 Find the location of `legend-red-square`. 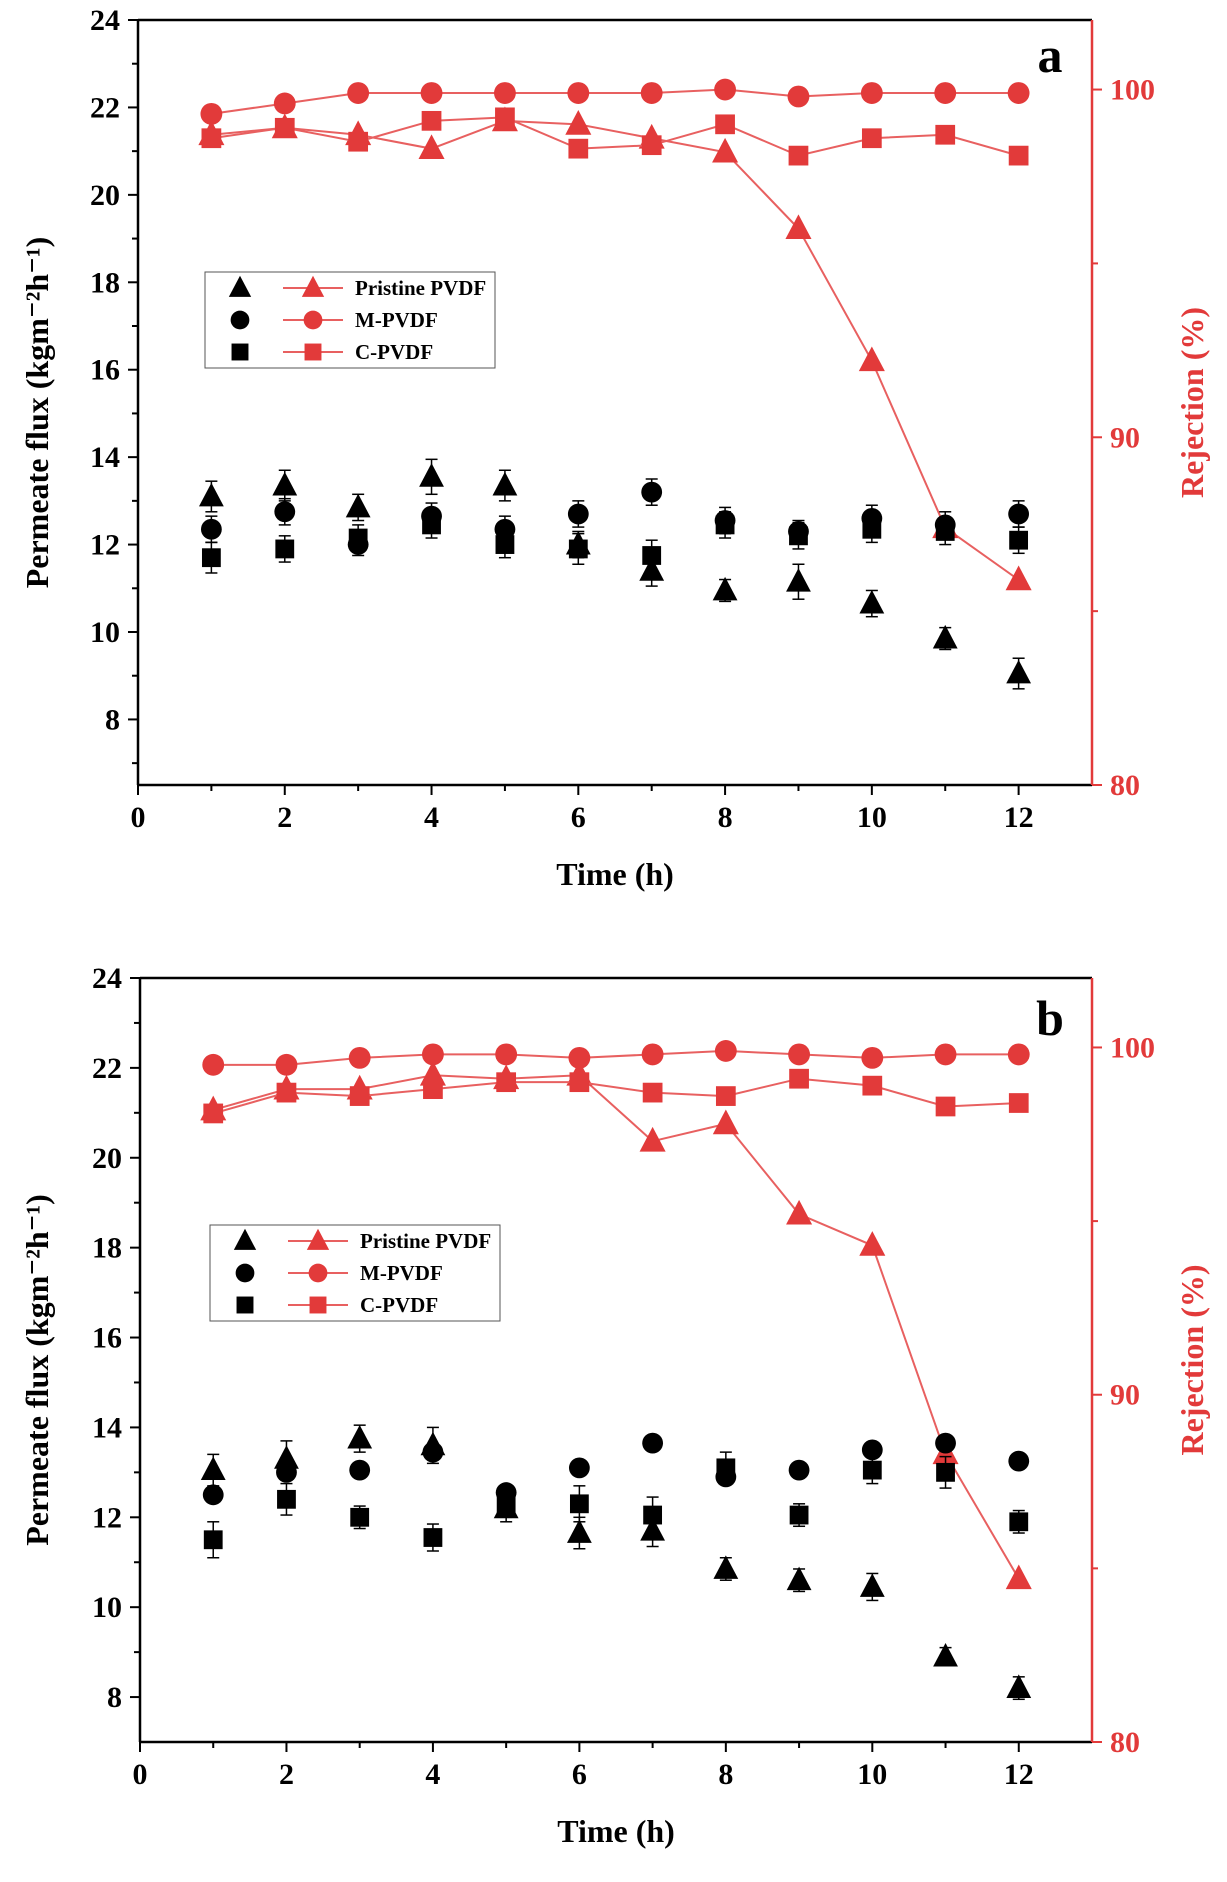

legend-red-square is located at coordinates (313, 352).